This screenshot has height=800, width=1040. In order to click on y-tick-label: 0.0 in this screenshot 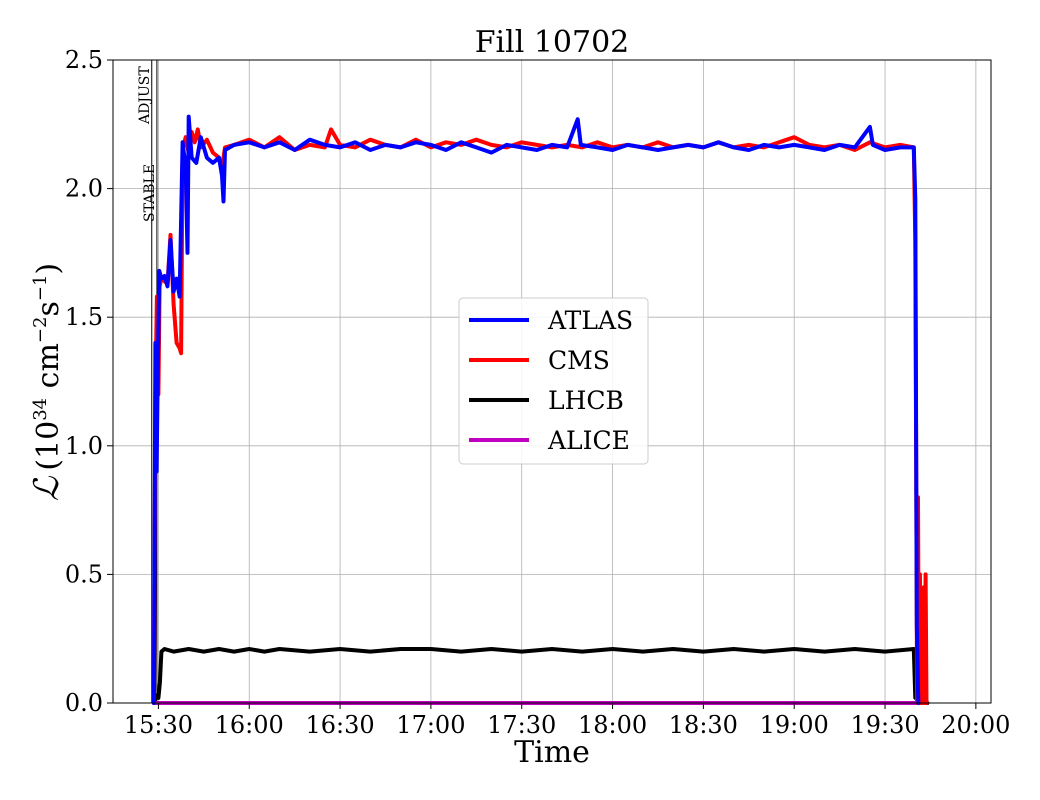, I will do `click(84, 703)`.